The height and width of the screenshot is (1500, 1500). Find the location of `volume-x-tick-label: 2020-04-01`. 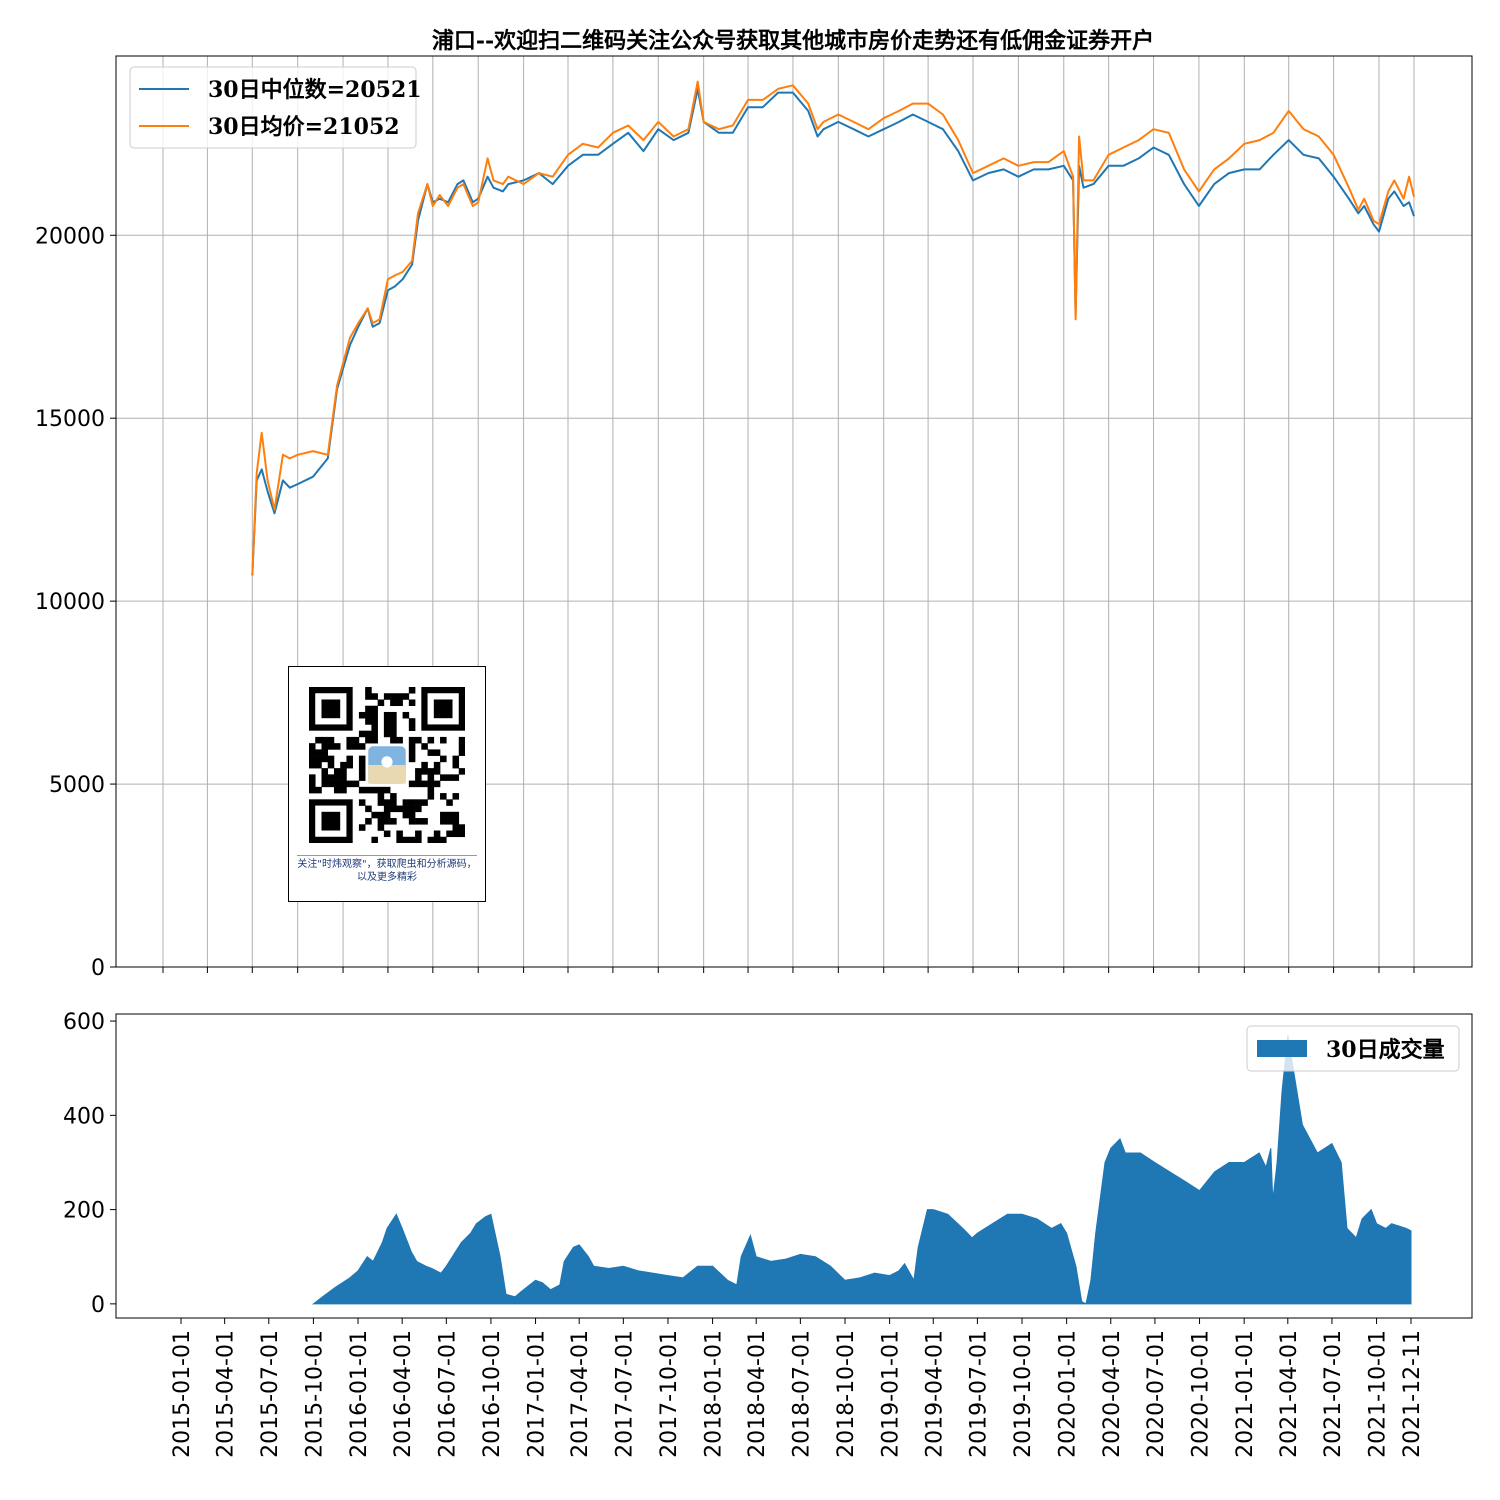

volume-x-tick-label: 2020-04-01 is located at coordinates (1112, 1394).